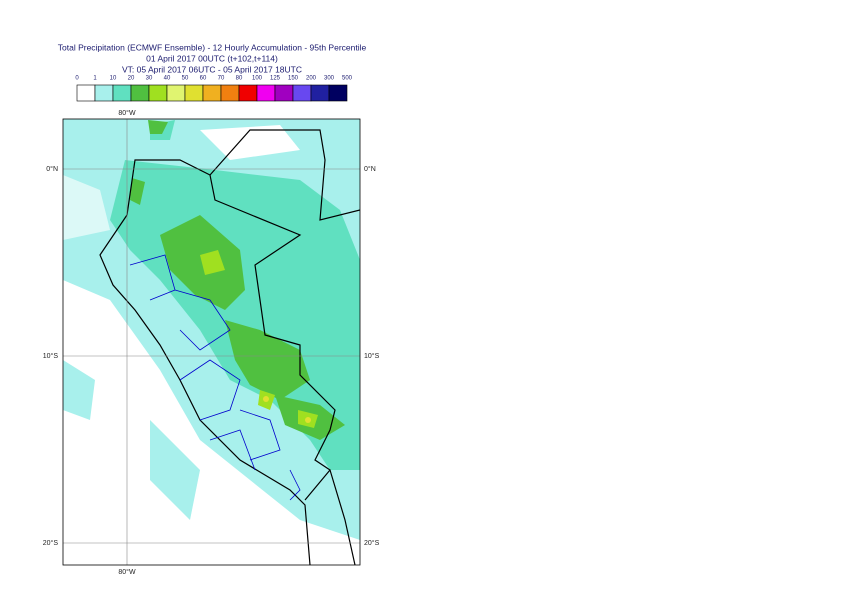 The height and width of the screenshot is (596, 842). I want to click on colorbar-label: 70, so click(221, 79).